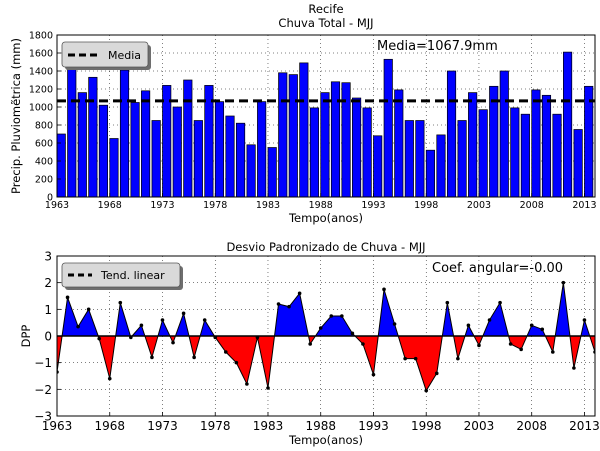  I want to click on dpp-y-tick-label: −3, so click(43, 417).